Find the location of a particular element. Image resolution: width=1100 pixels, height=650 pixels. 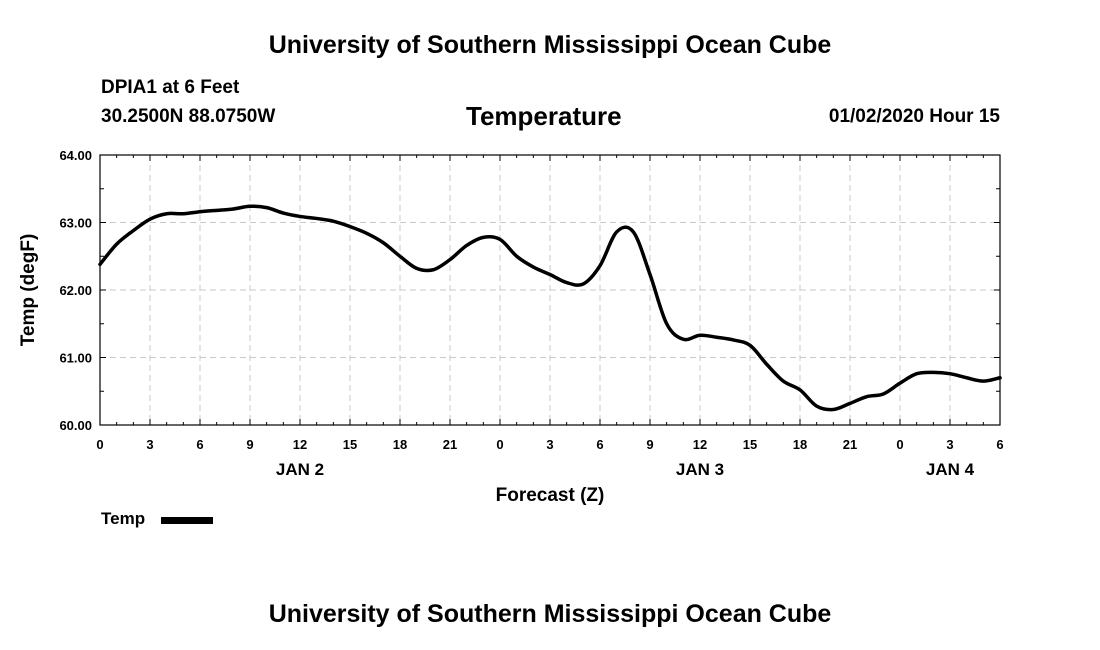

valid-time-label: 01/02/2020 Hour 15 is located at coordinates (914, 116).